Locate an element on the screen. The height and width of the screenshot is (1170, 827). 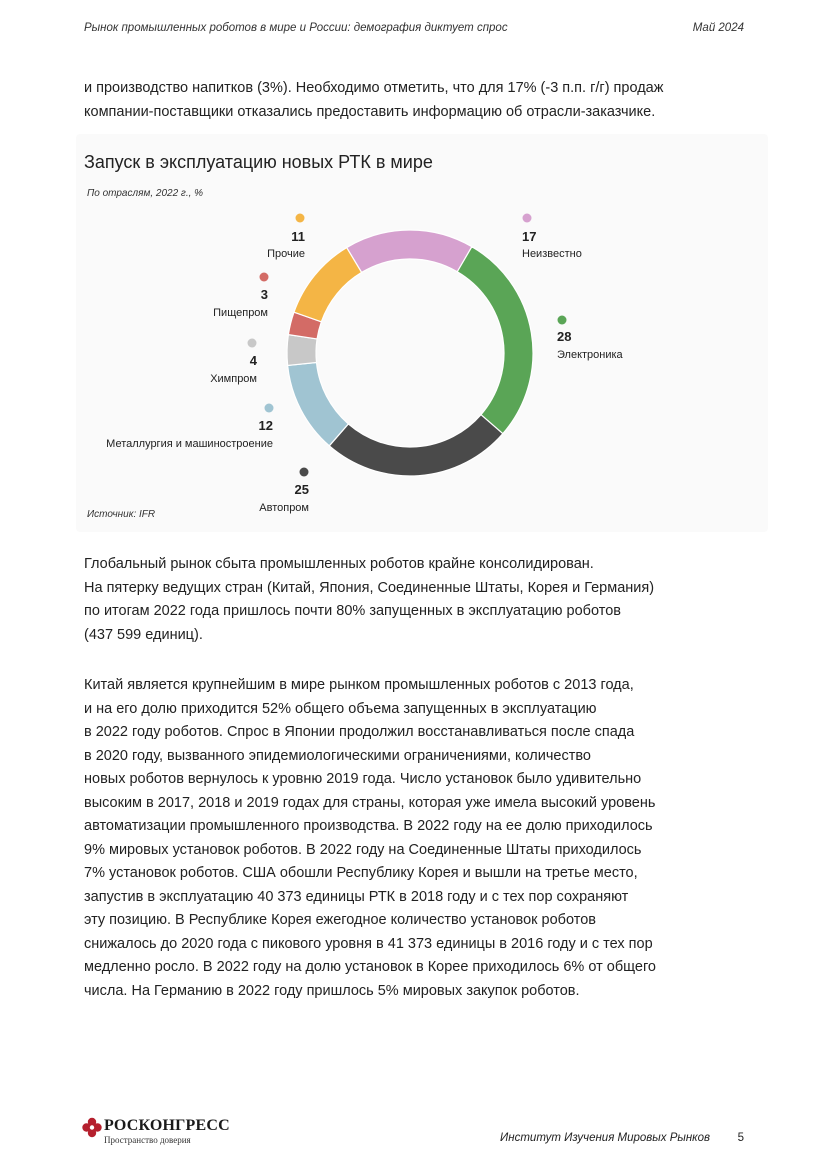
running-header-date: Май 2024 is located at coordinates (718, 28).